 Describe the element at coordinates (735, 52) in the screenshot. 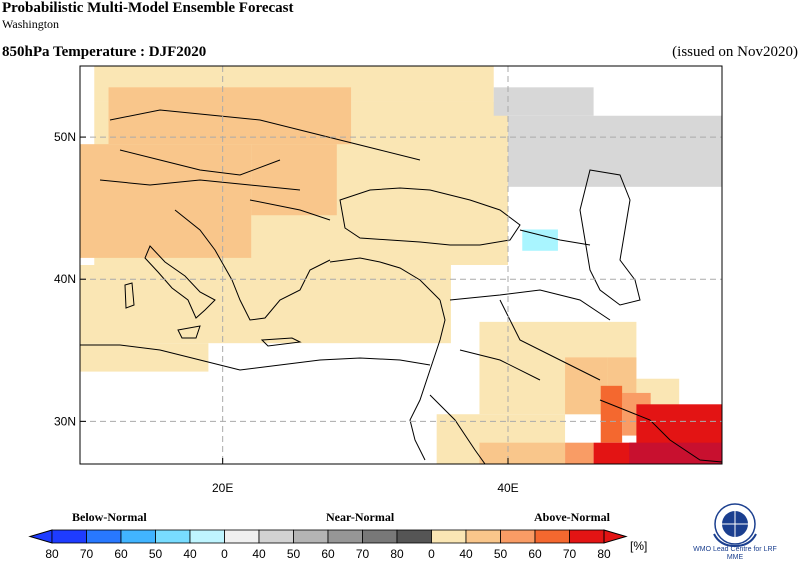

I see `issued-date: (issued on Nov2020)` at that location.